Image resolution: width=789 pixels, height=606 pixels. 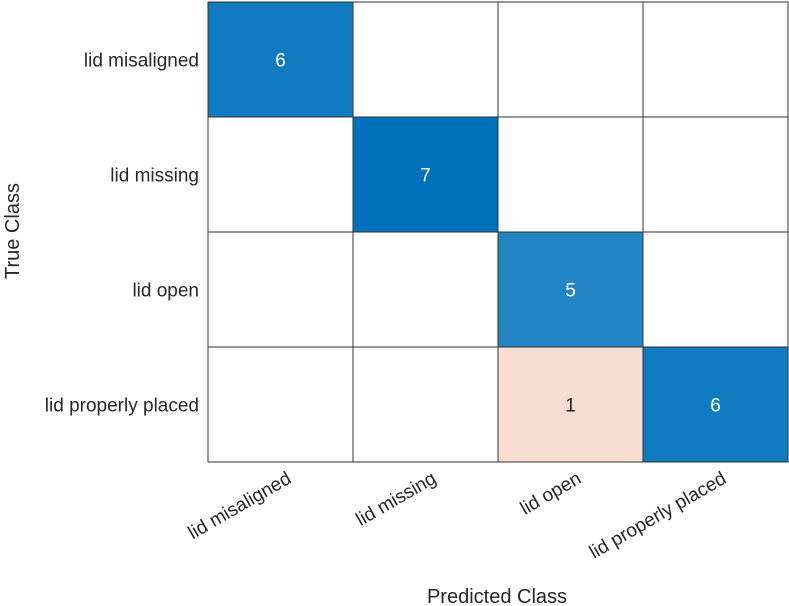 What do you see at coordinates (165, 291) in the screenshot?
I see `row-label-2: lid open` at bounding box center [165, 291].